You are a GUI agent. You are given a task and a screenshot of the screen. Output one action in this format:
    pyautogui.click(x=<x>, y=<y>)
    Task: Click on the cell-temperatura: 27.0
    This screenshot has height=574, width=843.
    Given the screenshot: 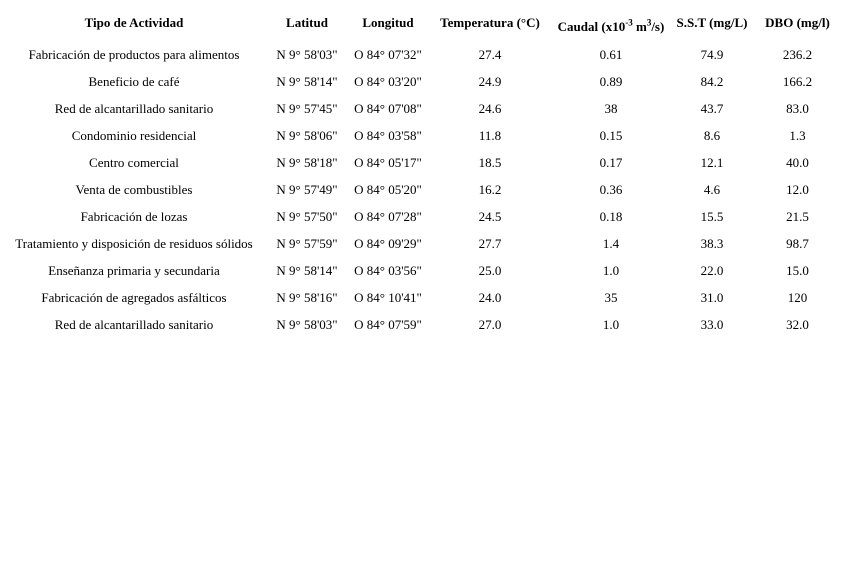 What is the action you would take?
    pyautogui.click(x=490, y=324)
    